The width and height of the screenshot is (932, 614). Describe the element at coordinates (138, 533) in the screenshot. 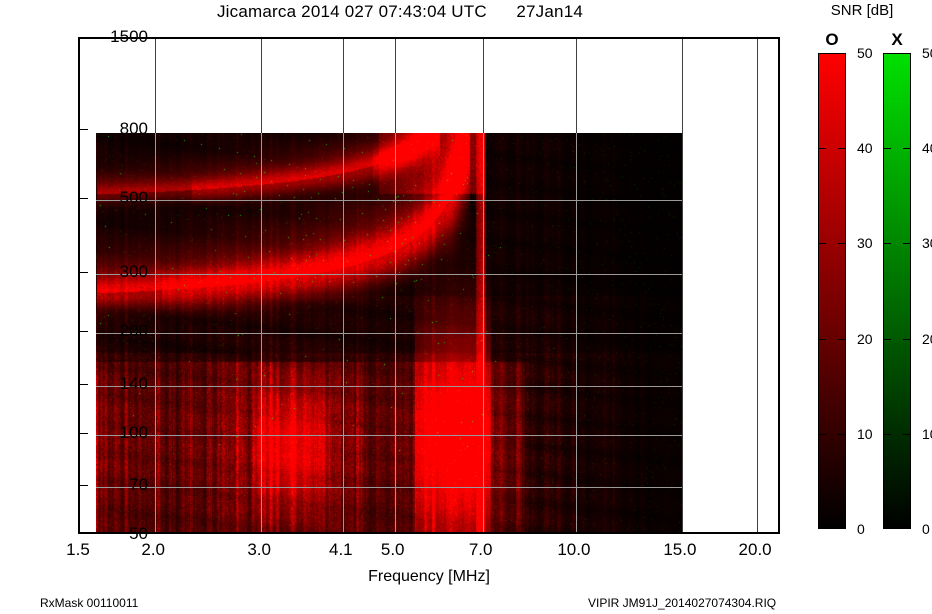

I see `y-tick-label: 50` at that location.